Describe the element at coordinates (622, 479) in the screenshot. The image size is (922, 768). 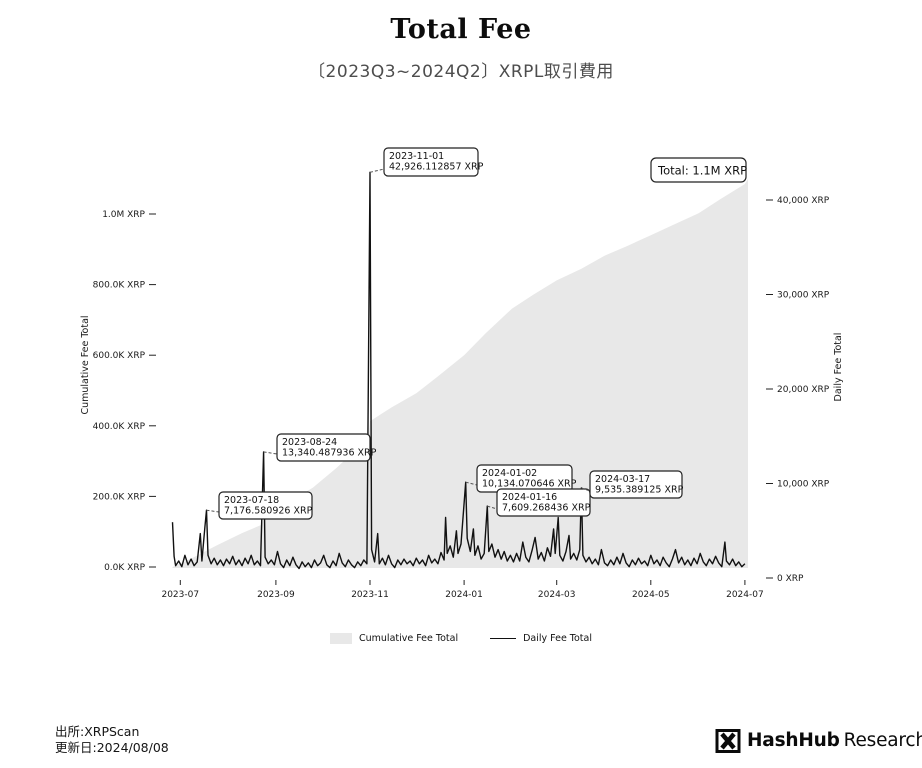
I see `annotation-text: 2024-03-17` at that location.